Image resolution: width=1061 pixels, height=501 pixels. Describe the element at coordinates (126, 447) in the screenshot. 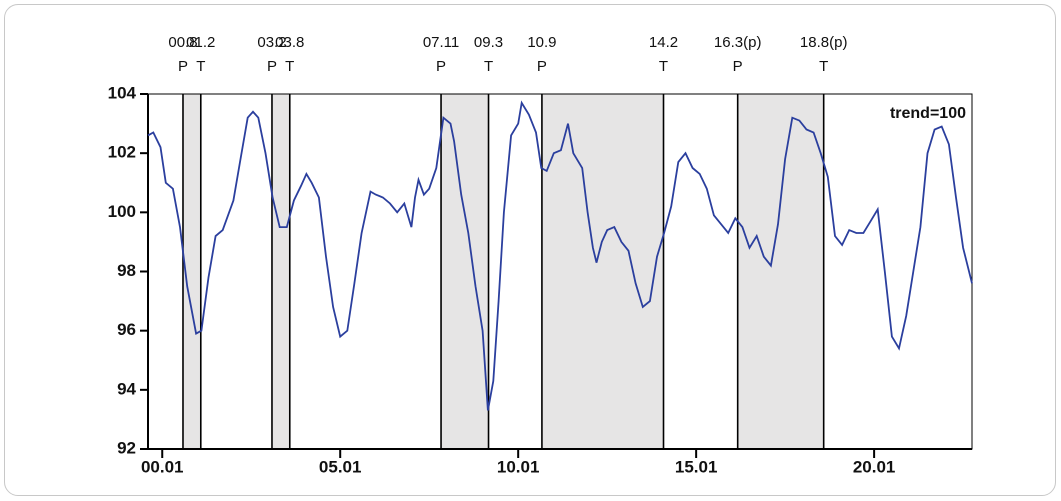

I see `y-tick-label: 92` at that location.